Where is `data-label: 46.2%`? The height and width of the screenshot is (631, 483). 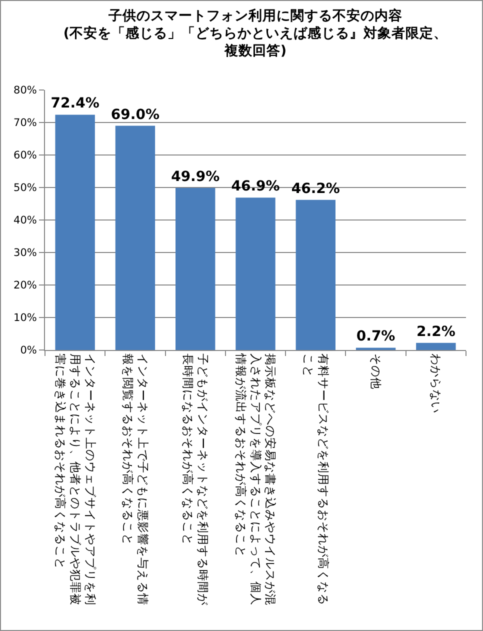 data-label: 46.2% is located at coordinates (315, 188).